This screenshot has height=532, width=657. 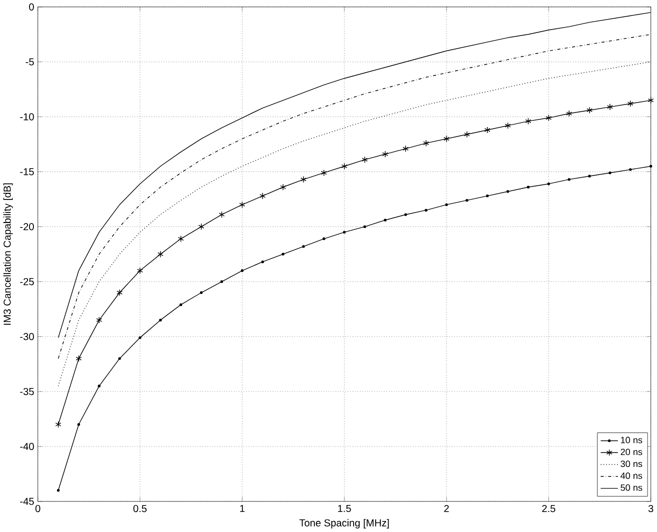 I want to click on y-tick-label: 0, so click(x=31, y=7).